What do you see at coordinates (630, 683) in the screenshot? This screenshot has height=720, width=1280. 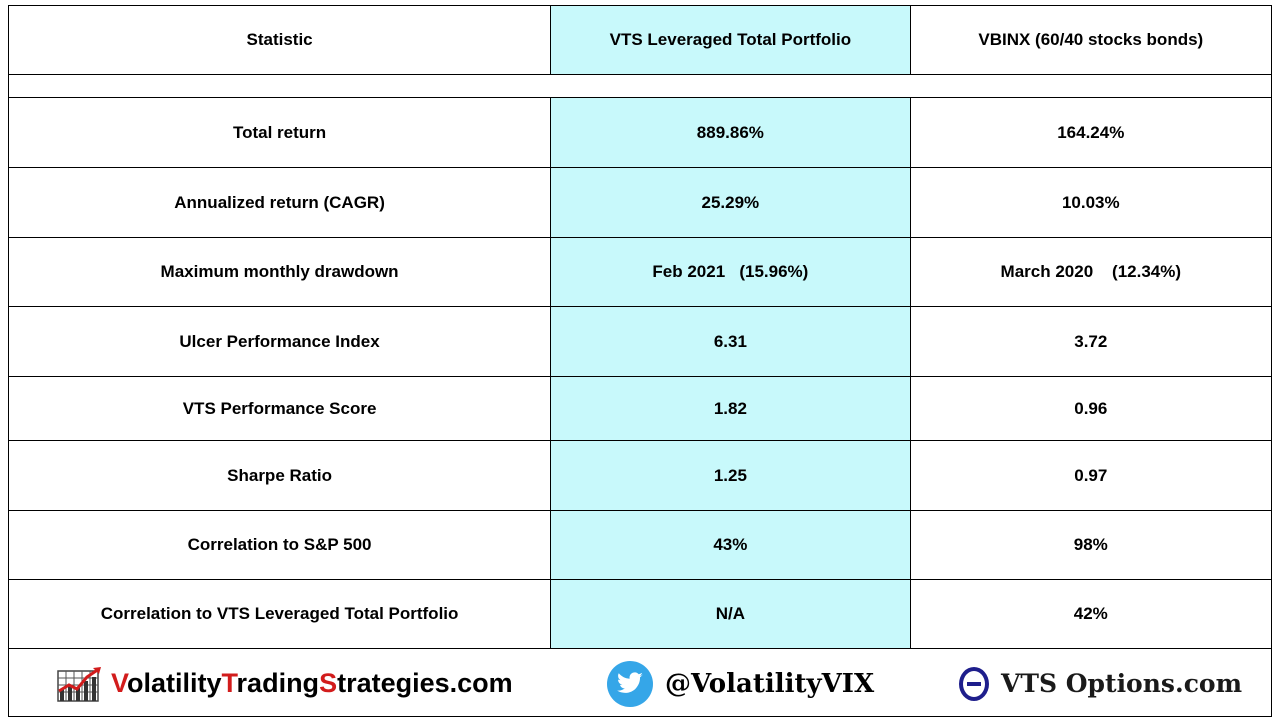 I see `twitter-bird-icon` at bounding box center [630, 683].